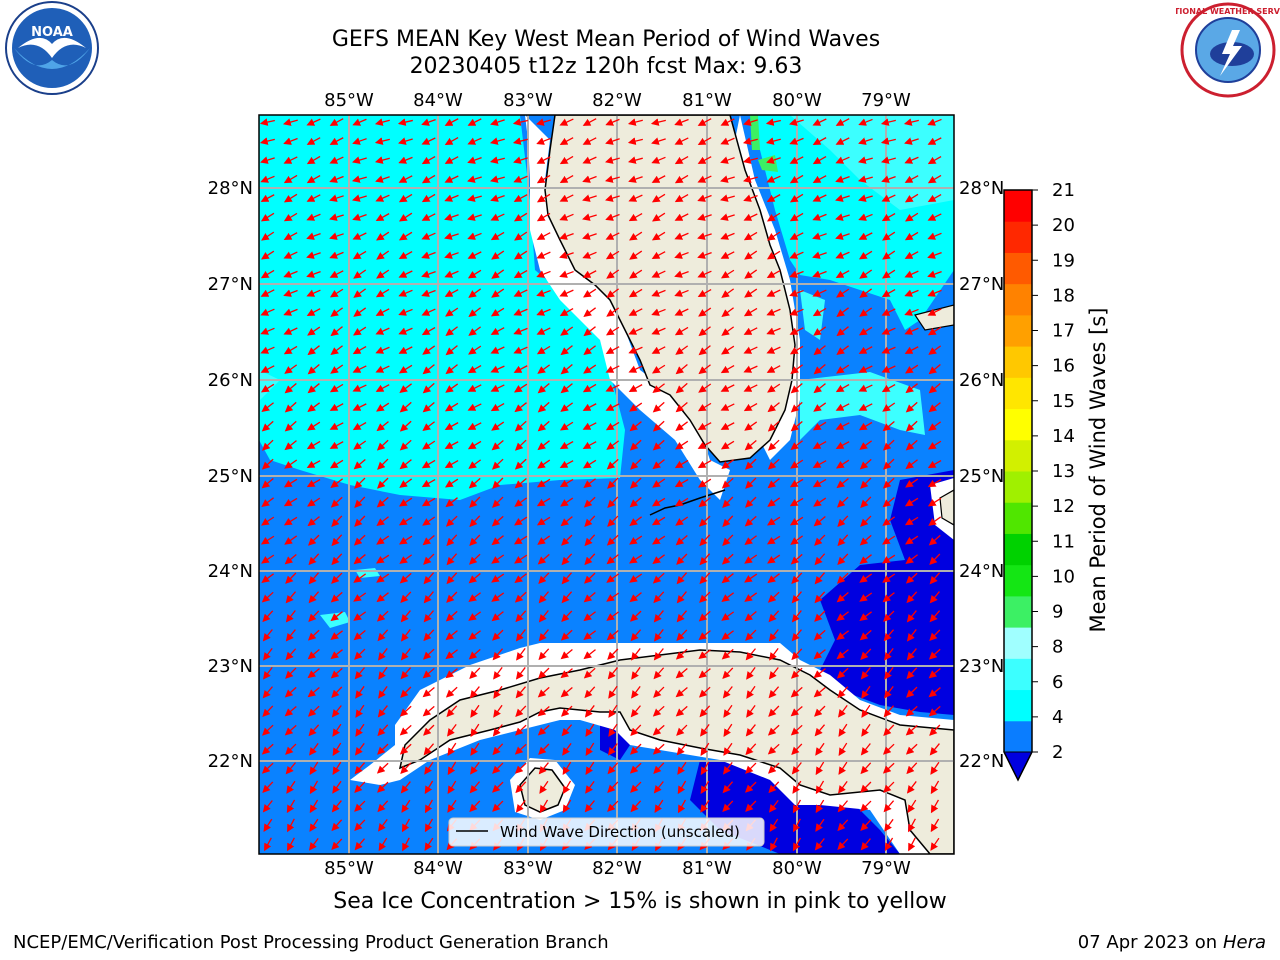 The width and height of the screenshot is (1280, 960). What do you see at coordinates (438, 868) in the screenshot?
I see `lon-label-bottom: 84°W` at bounding box center [438, 868].